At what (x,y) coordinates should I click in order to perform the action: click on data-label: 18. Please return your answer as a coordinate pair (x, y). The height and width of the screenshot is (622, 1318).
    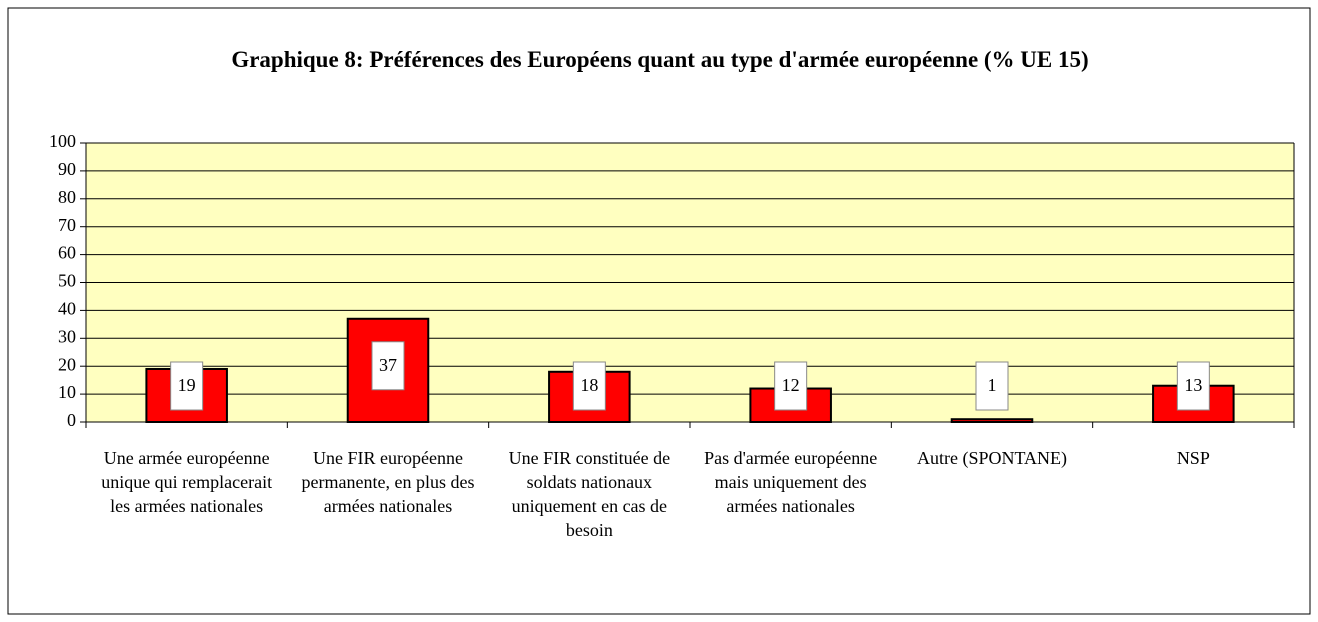
    Looking at the image, I should click on (589, 385).